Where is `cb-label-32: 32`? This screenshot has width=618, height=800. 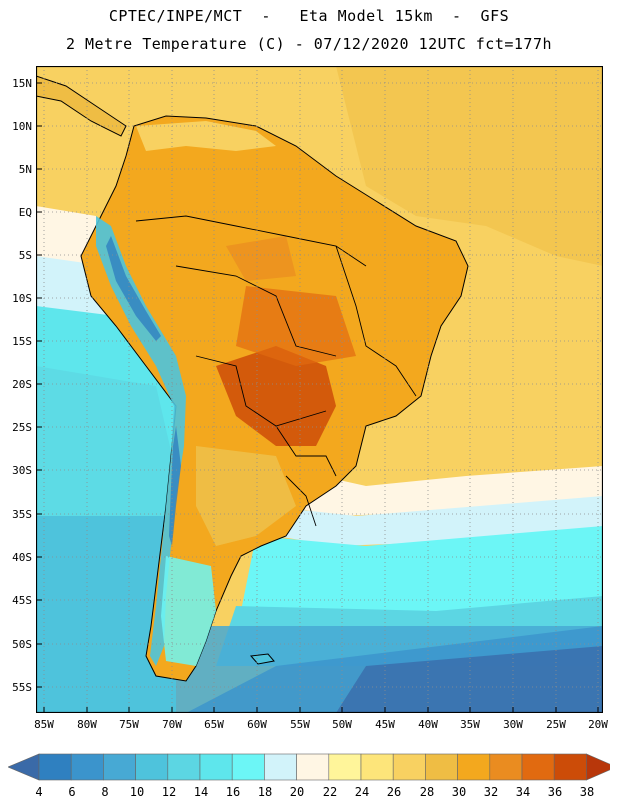
cb-label-32: 32 is located at coordinates (491, 792).